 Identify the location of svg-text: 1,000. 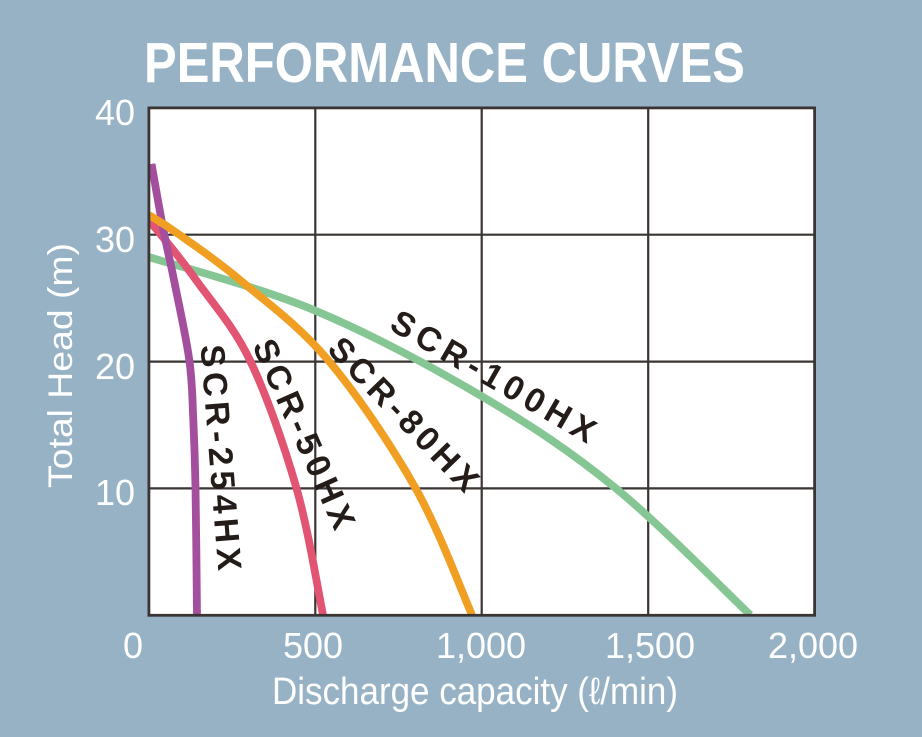
(481, 645).